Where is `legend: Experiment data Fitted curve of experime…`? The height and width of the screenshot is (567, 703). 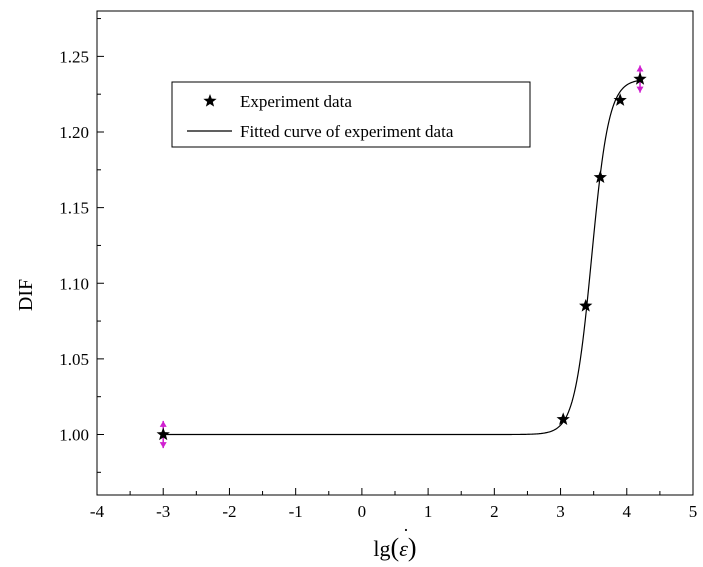 legend: Experiment data Fitted curve of experime… is located at coordinates (351, 114).